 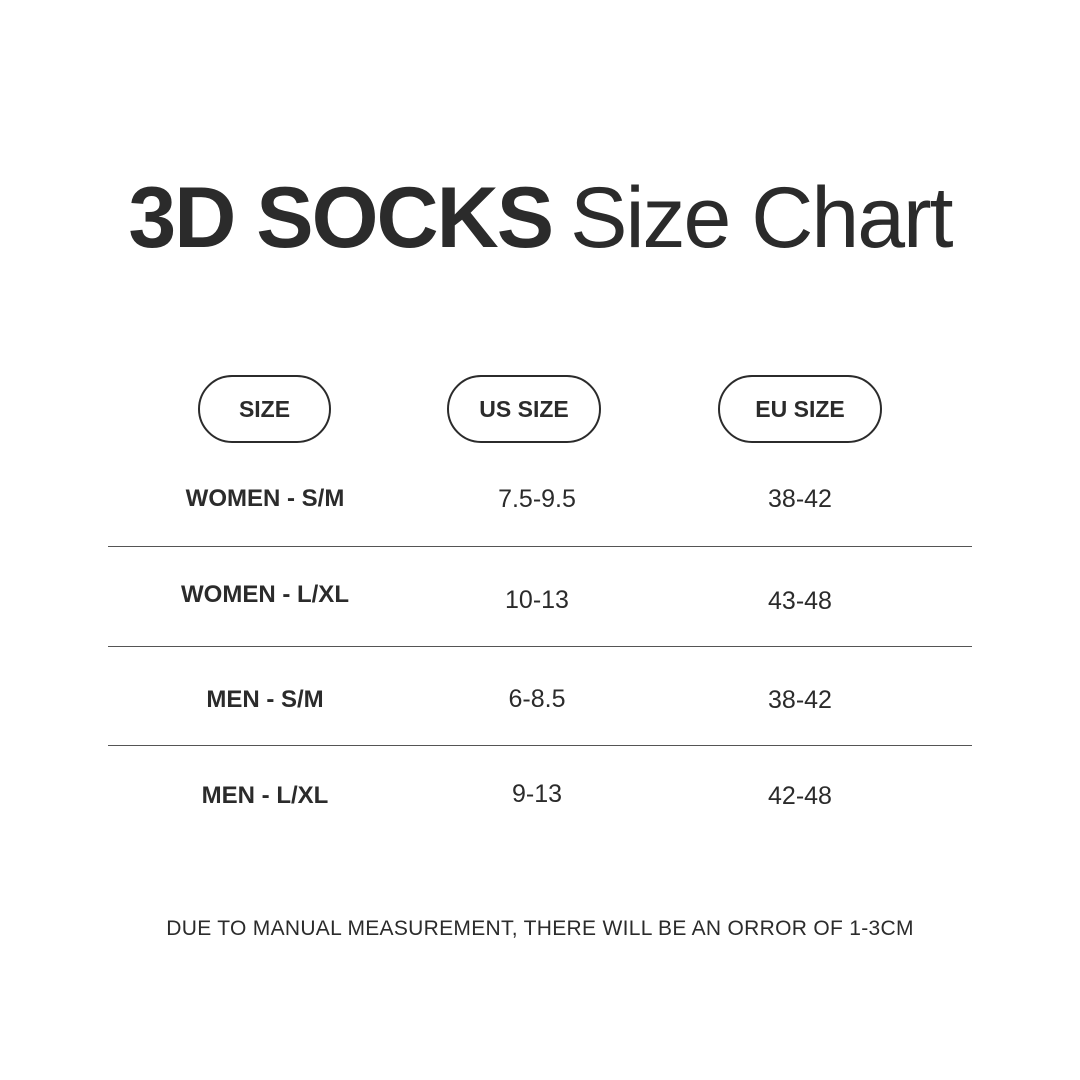 What do you see at coordinates (537, 499) in the screenshot?
I see `us-cell: 7.5-9.5` at bounding box center [537, 499].